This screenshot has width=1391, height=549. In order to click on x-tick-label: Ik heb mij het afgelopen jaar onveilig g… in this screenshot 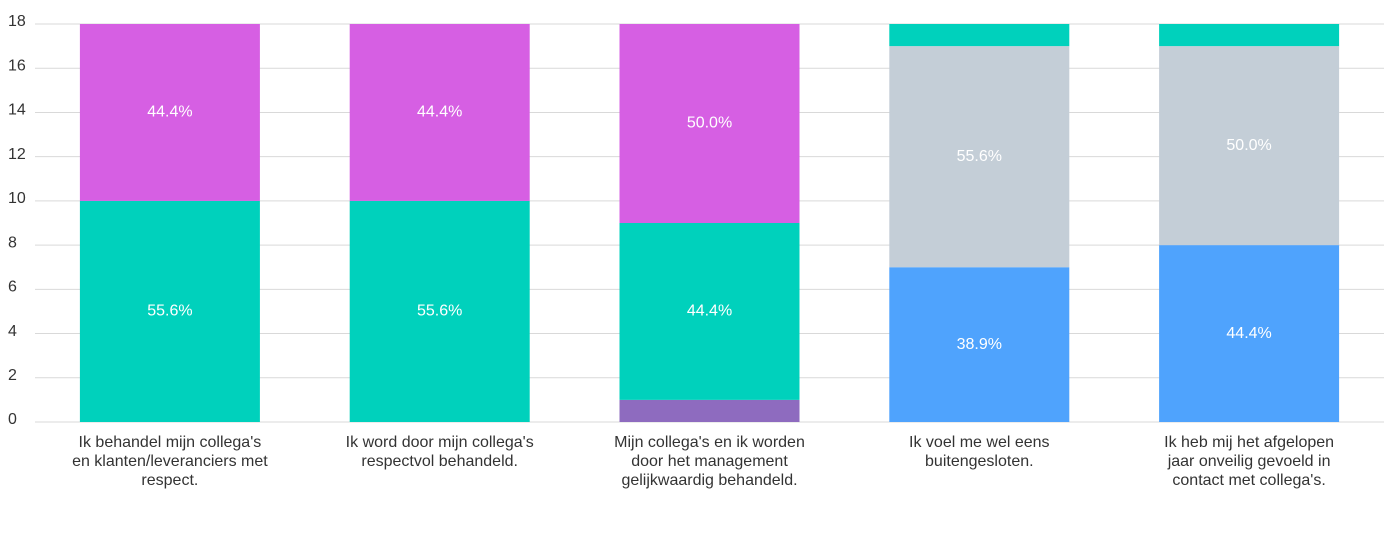, I will do `click(1249, 461)`.